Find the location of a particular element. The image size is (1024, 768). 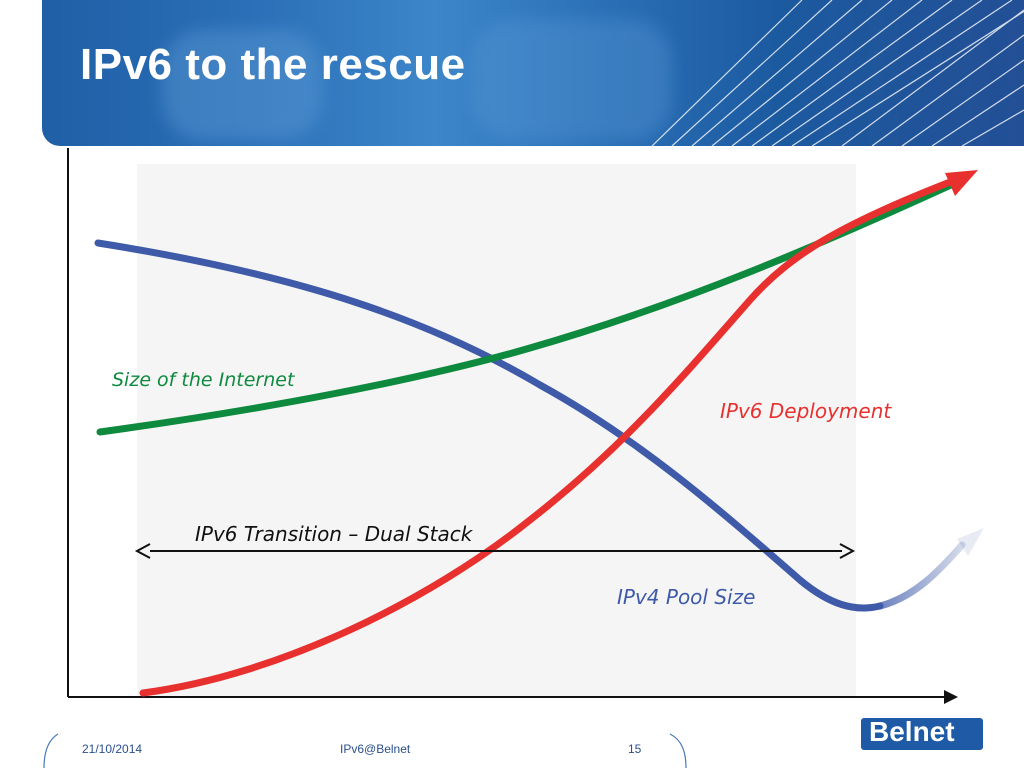

logo-text: Belnet is located at coordinates (912, 732).